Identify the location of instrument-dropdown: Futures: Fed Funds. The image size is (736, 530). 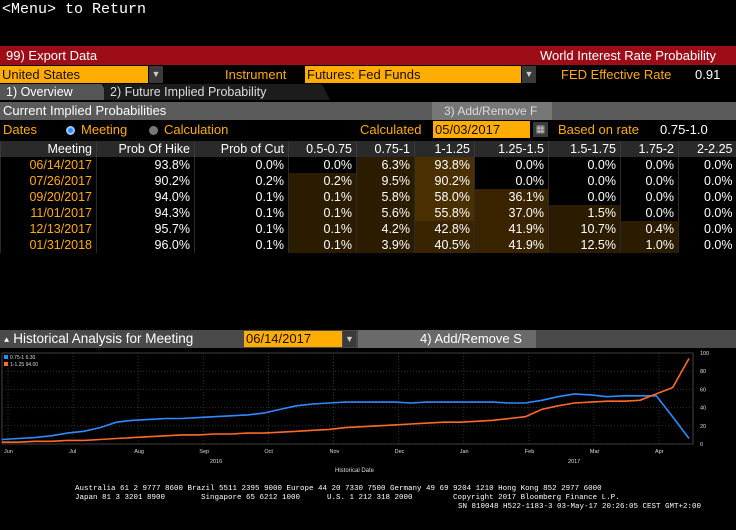
(413, 74).